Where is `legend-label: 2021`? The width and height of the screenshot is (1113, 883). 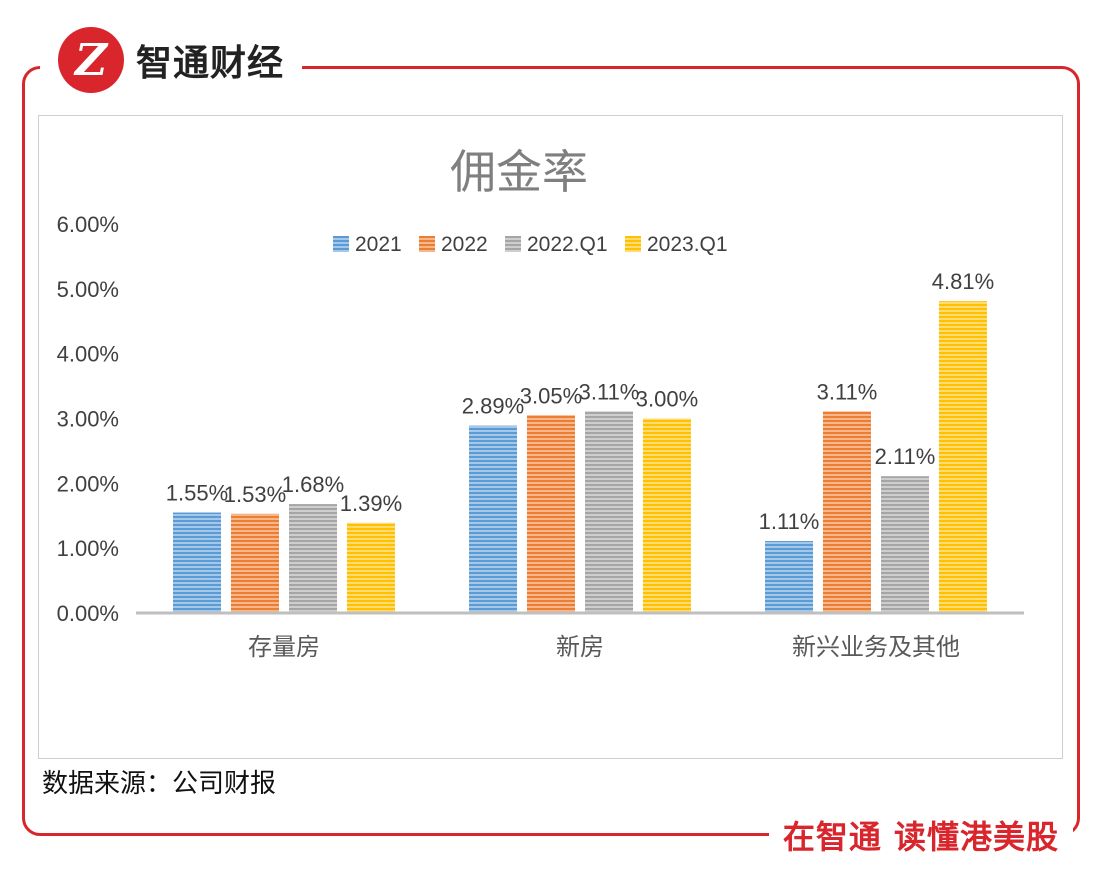 legend-label: 2021 is located at coordinates (378, 244).